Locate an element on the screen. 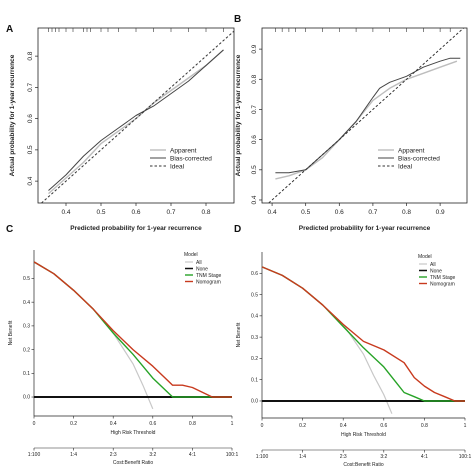 The height and width of the screenshot is (474, 474). legend-label: Nomogram is located at coordinates (208, 282).